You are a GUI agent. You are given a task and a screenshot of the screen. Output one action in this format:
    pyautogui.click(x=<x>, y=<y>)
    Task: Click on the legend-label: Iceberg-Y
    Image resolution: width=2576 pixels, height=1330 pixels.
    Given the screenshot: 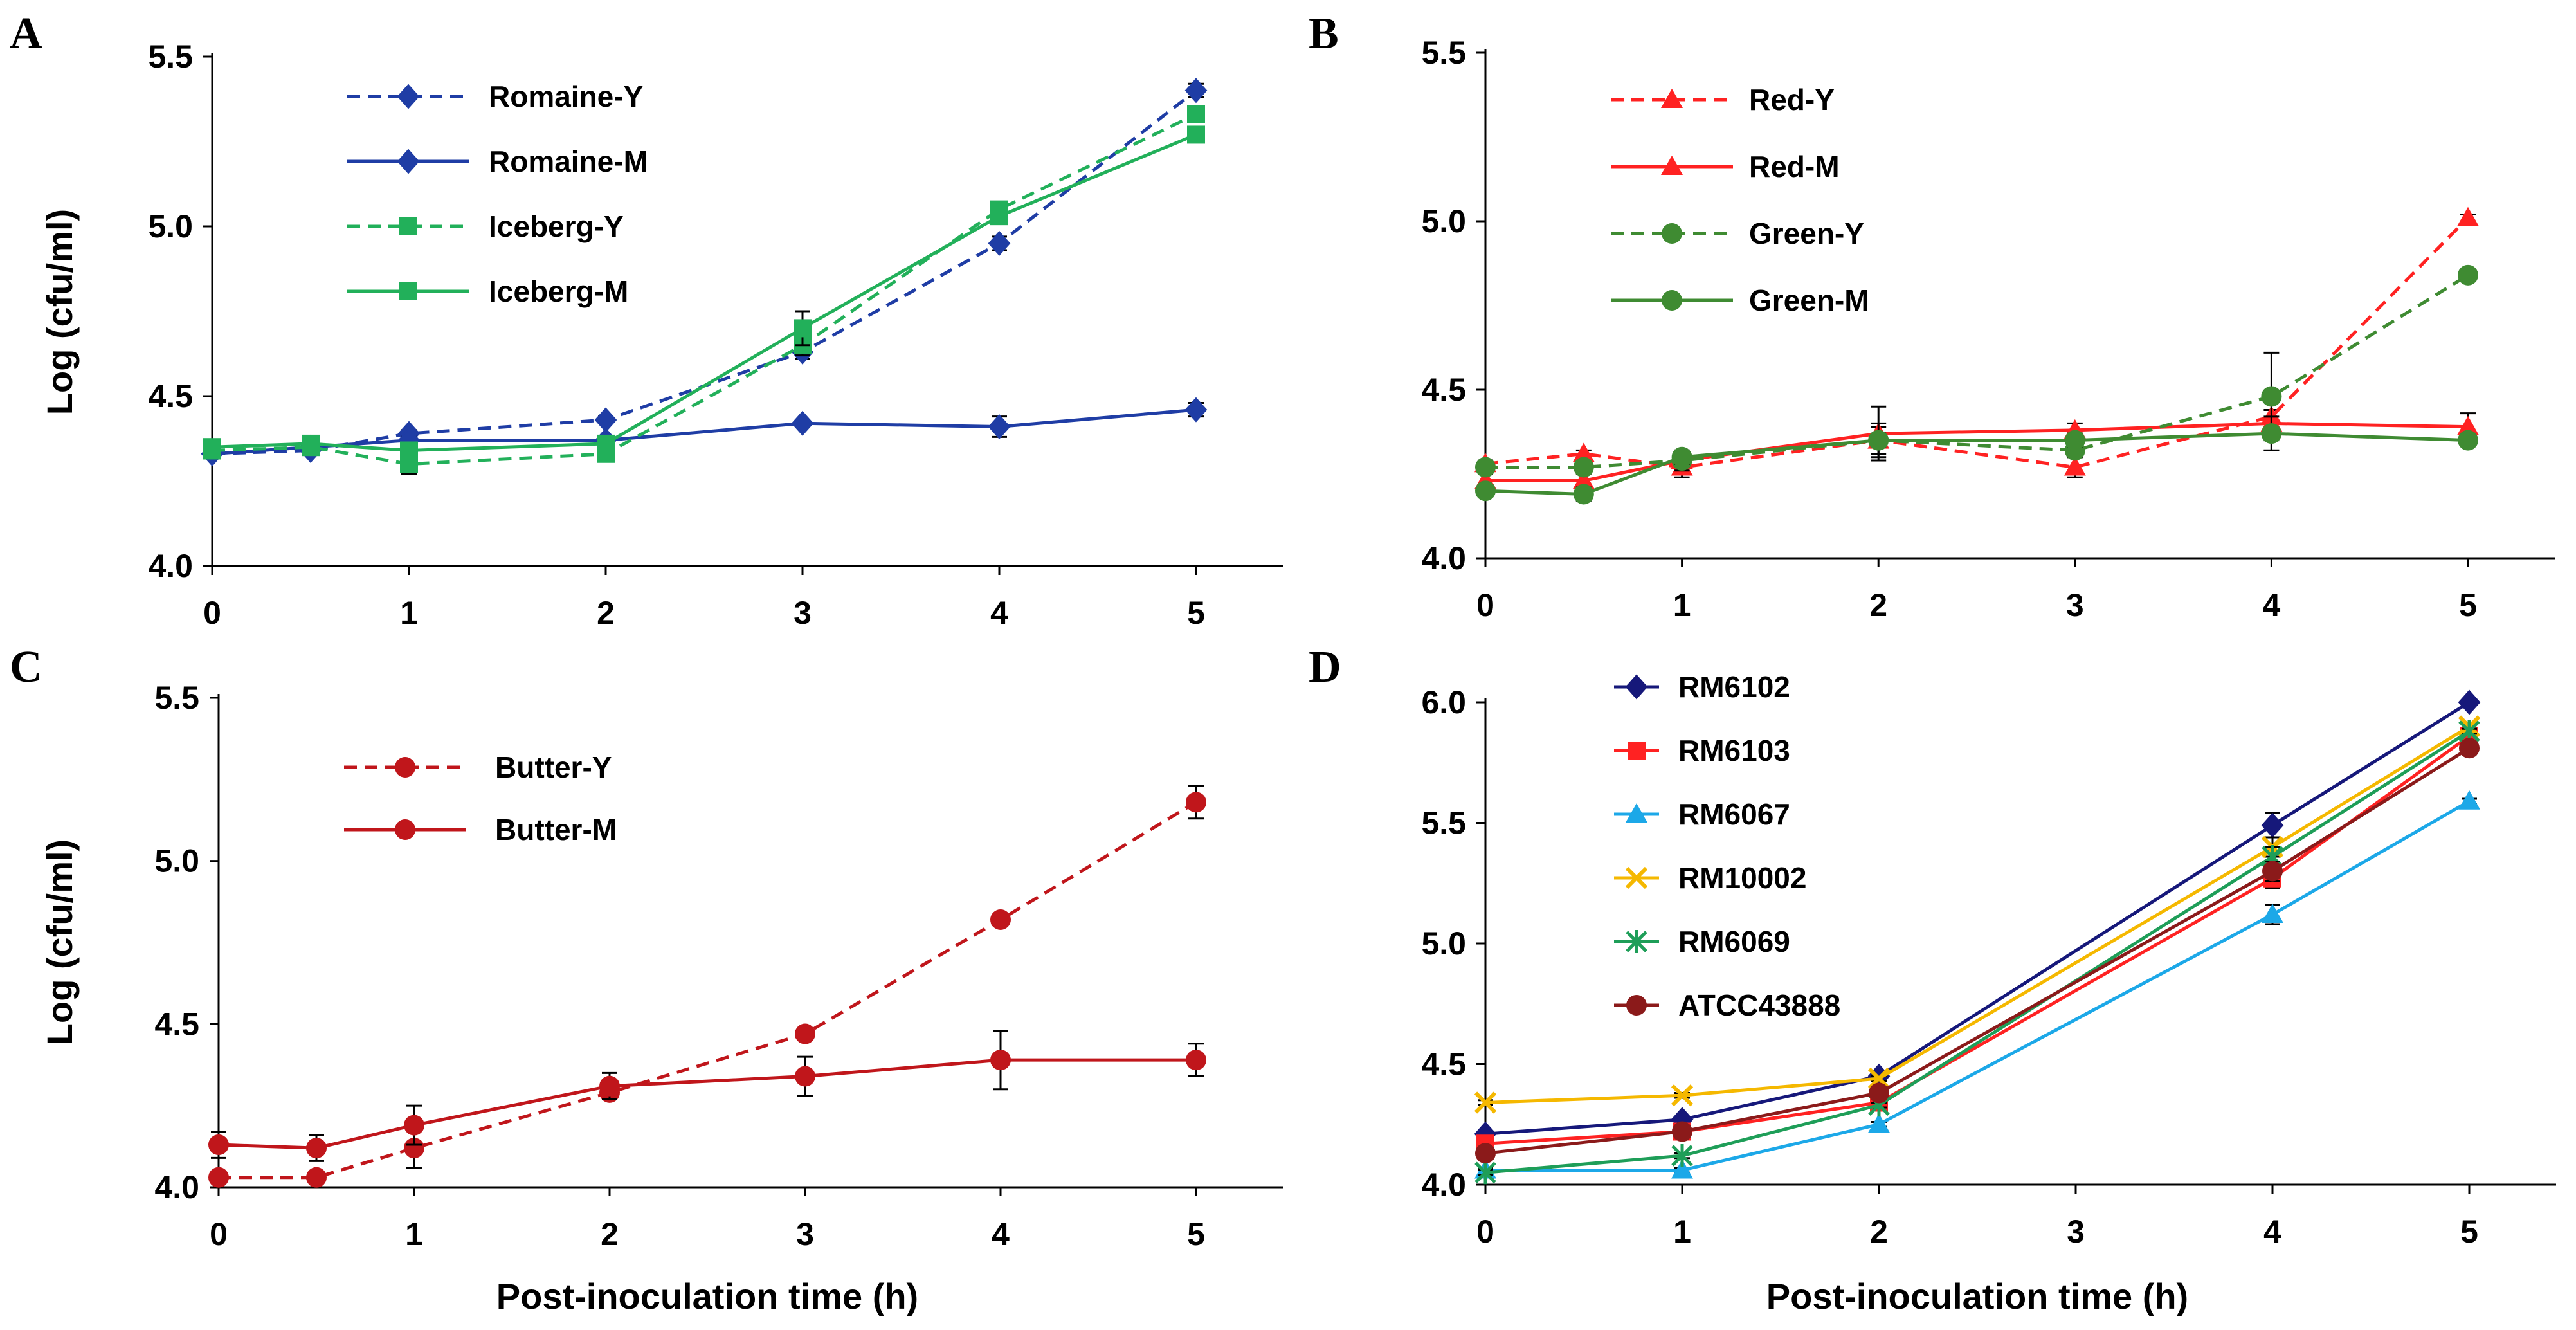 What is the action you would take?
    pyautogui.click(x=556, y=226)
    